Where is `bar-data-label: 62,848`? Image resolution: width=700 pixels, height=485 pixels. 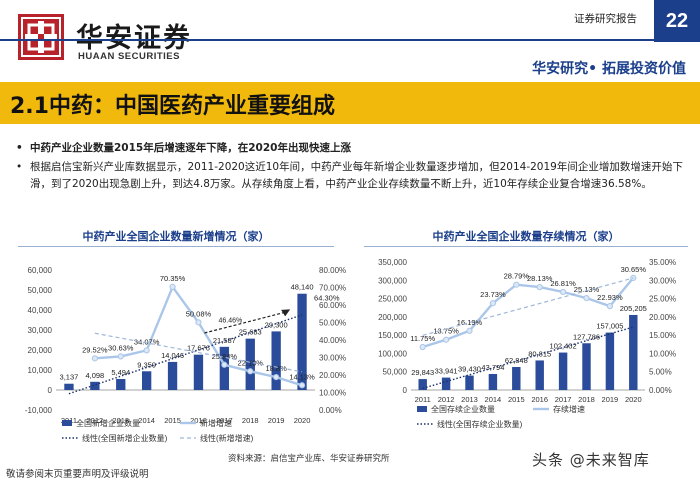 bar-data-label: 62,848 is located at coordinates (516, 360).